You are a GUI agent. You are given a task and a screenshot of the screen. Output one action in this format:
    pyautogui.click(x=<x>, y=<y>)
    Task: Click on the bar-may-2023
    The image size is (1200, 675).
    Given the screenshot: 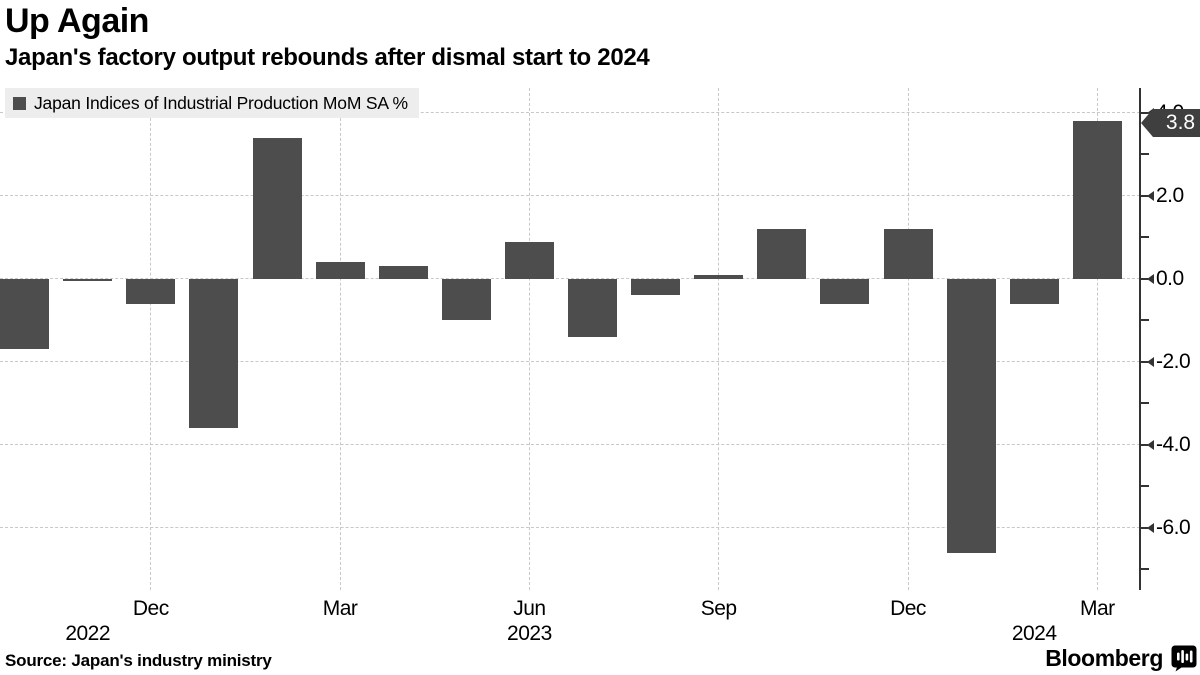 What is the action you would take?
    pyautogui.click(x=466, y=299)
    